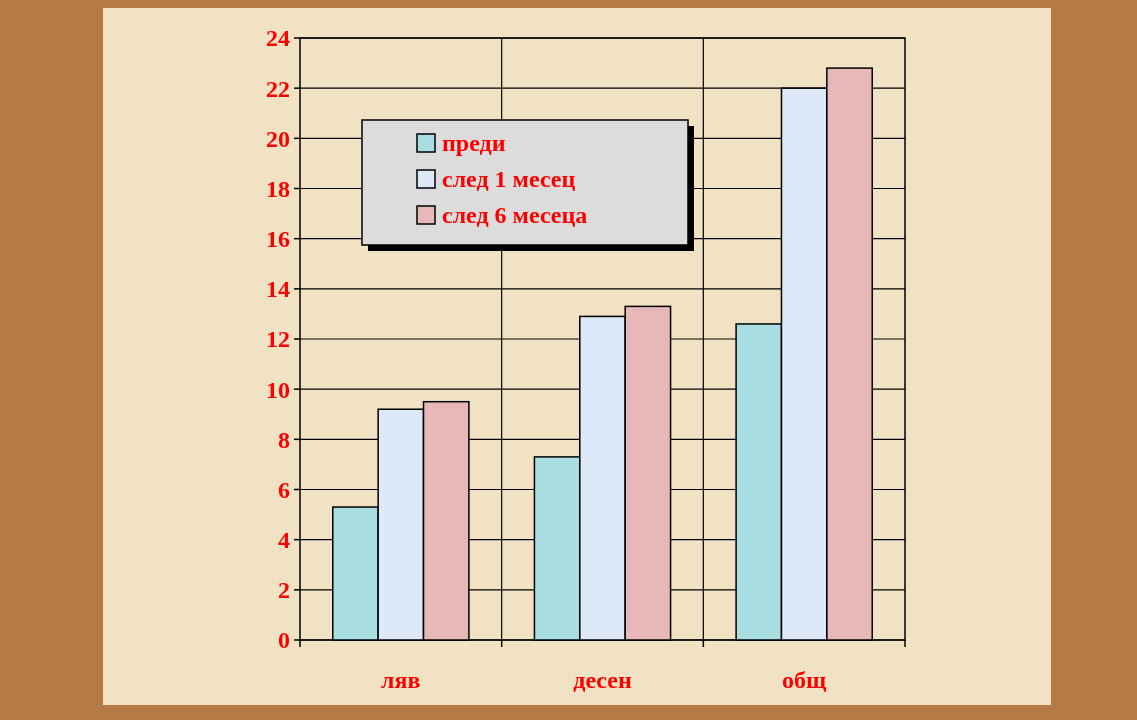 This screenshot has height=720, width=1137. What do you see at coordinates (284, 590) in the screenshot?
I see `y-tick-label: 2` at bounding box center [284, 590].